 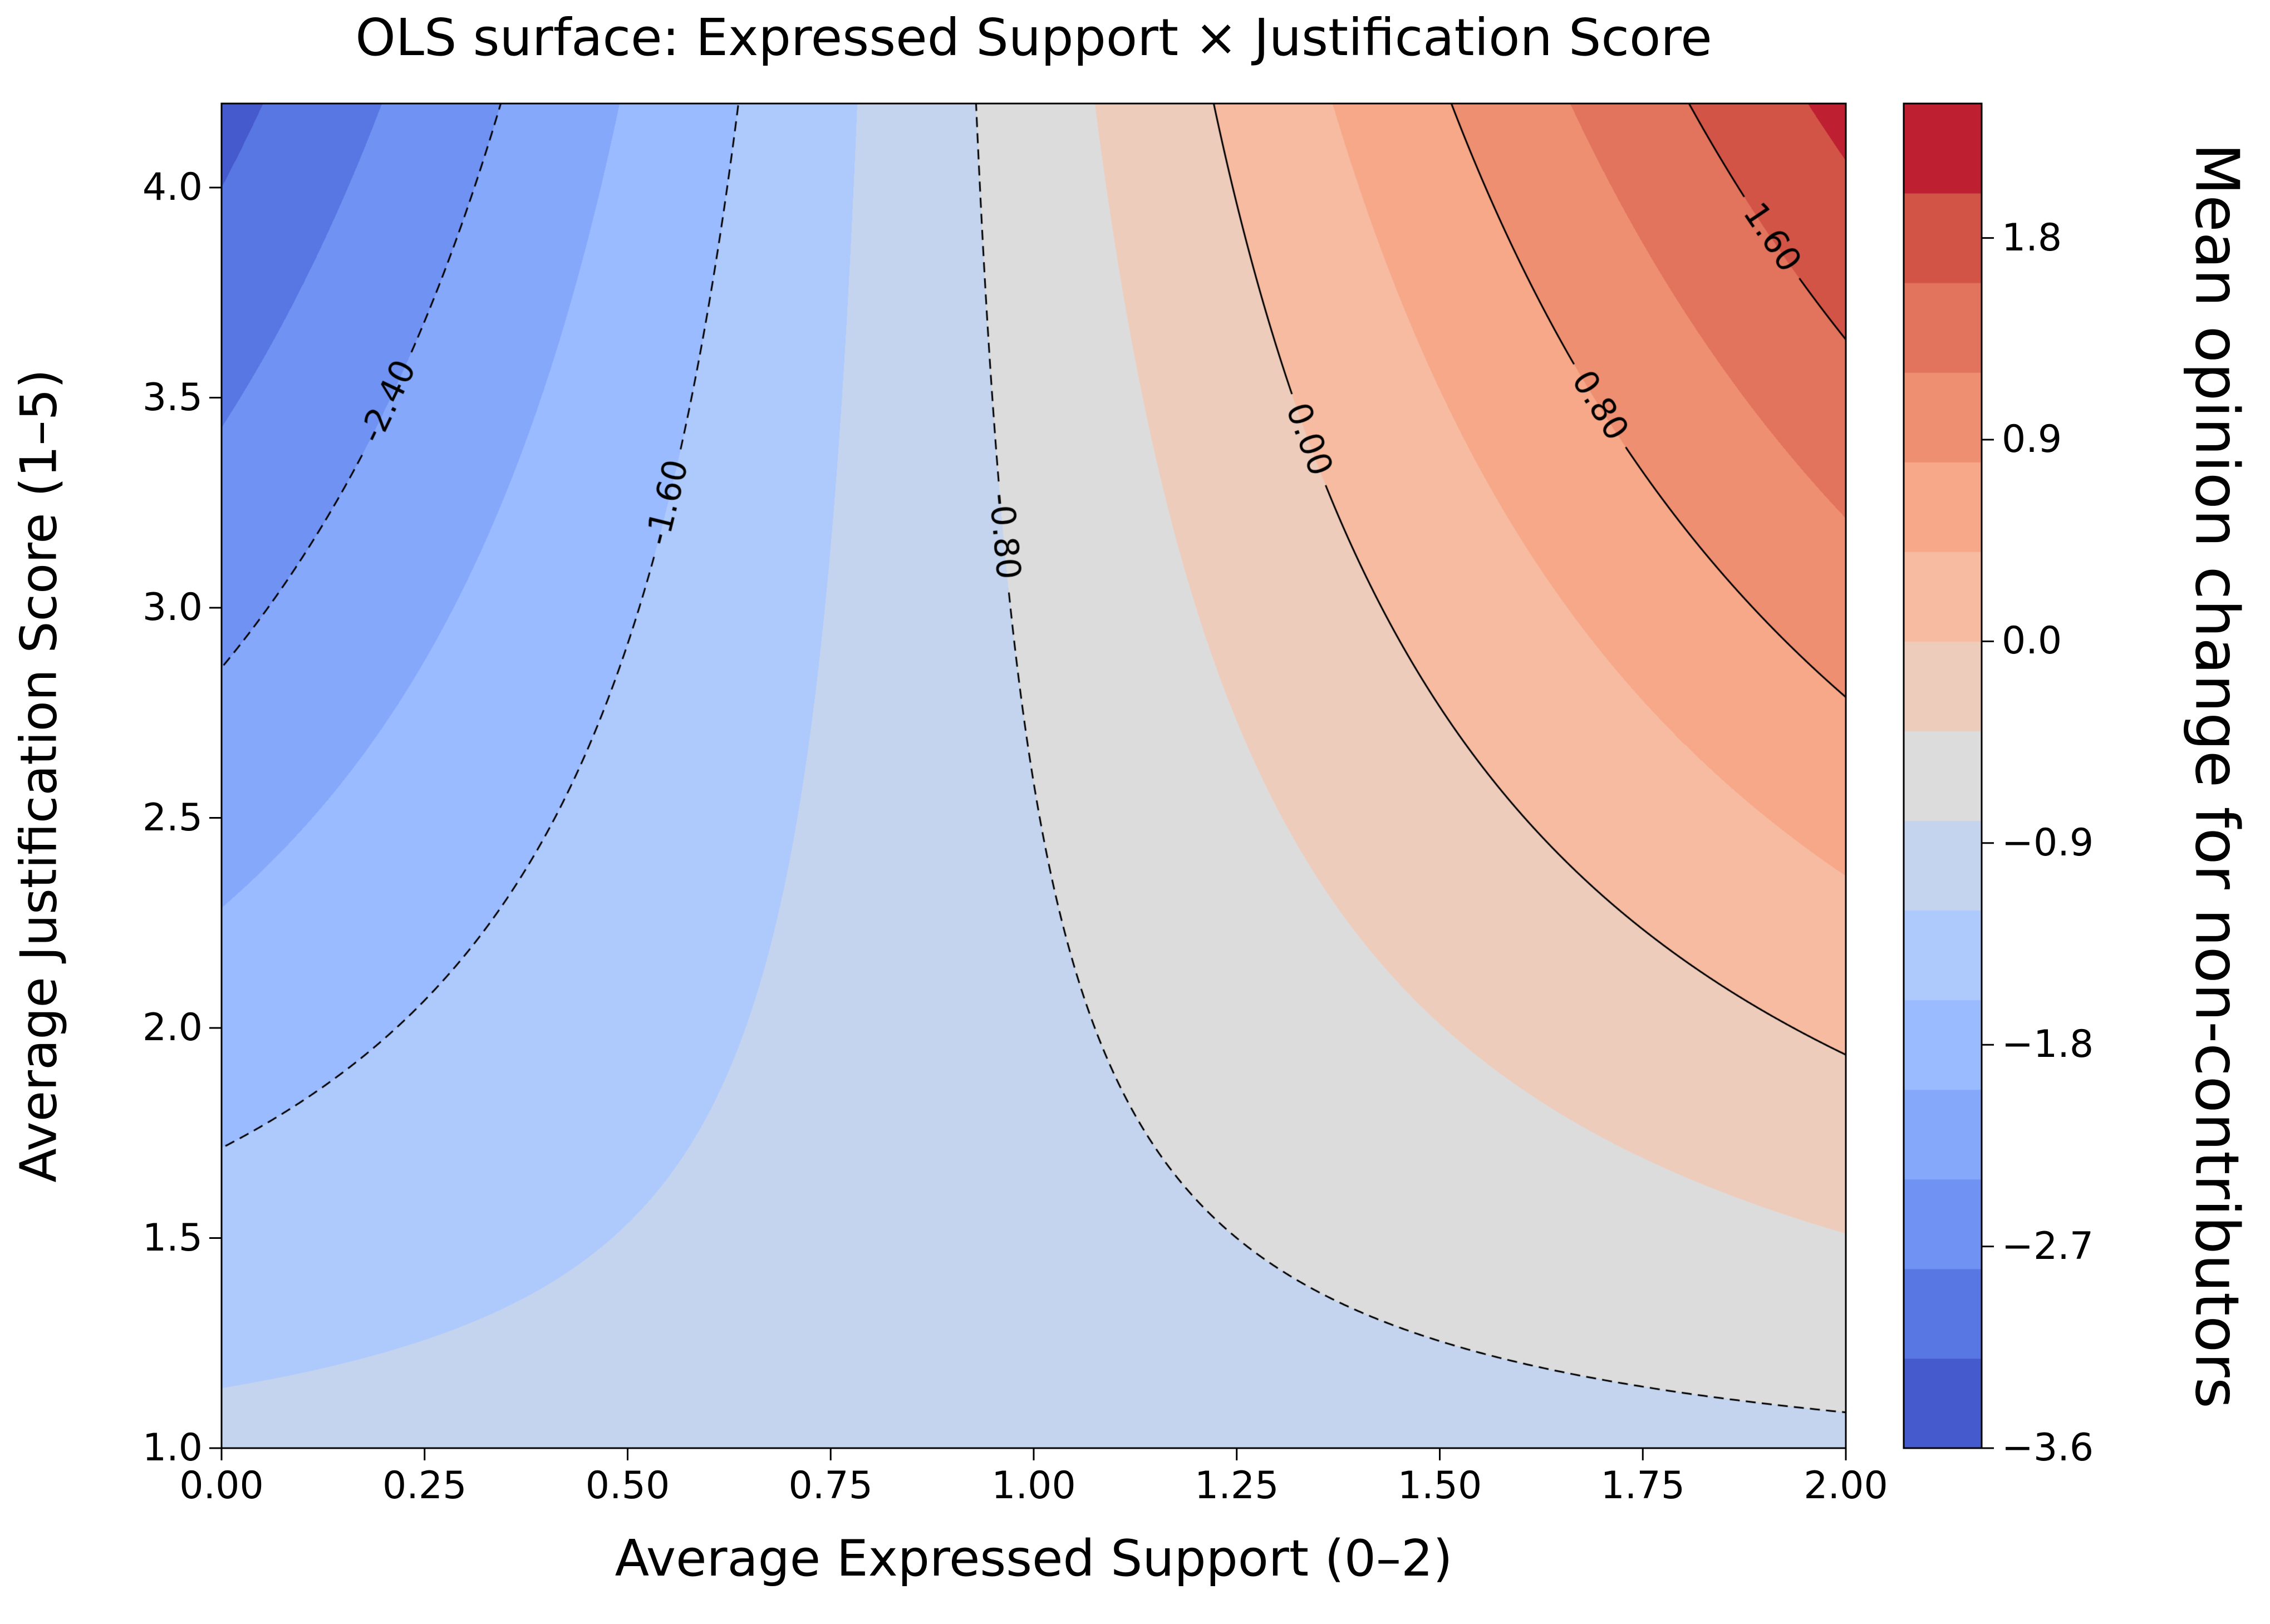 What do you see at coordinates (424, 1486) in the screenshot?
I see `x-tick-label: 0.25` at bounding box center [424, 1486].